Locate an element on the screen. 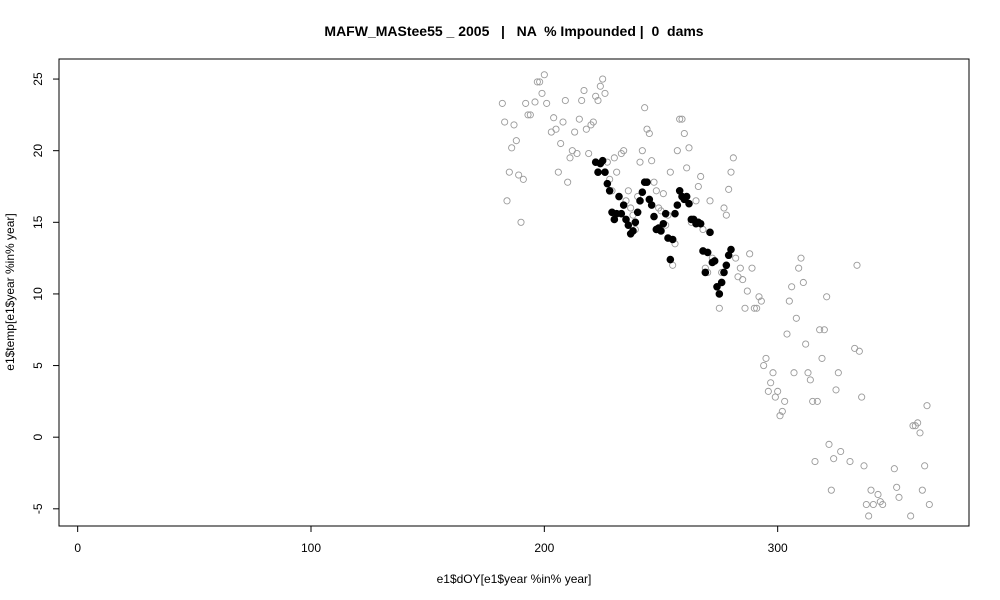 The width and height of the screenshot is (1000, 600). x-tick-label: 300 is located at coordinates (778, 548).